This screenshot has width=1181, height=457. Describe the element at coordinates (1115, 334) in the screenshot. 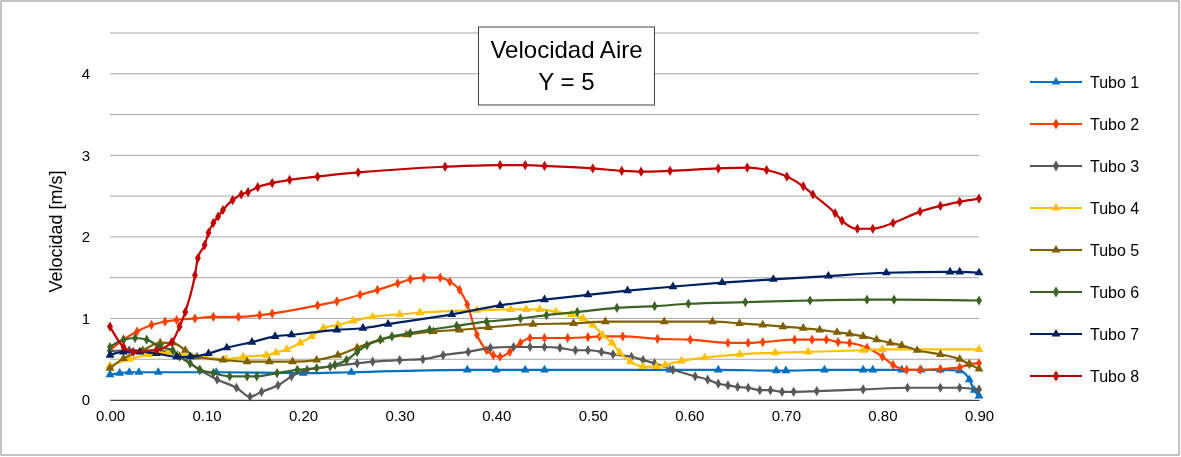

I see `legend-label: Tubo 7` at that location.